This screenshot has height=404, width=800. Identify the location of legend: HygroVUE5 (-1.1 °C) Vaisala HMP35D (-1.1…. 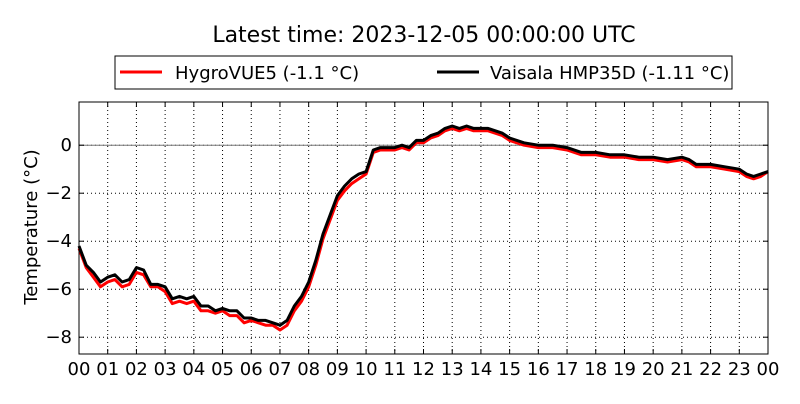
(423, 72).